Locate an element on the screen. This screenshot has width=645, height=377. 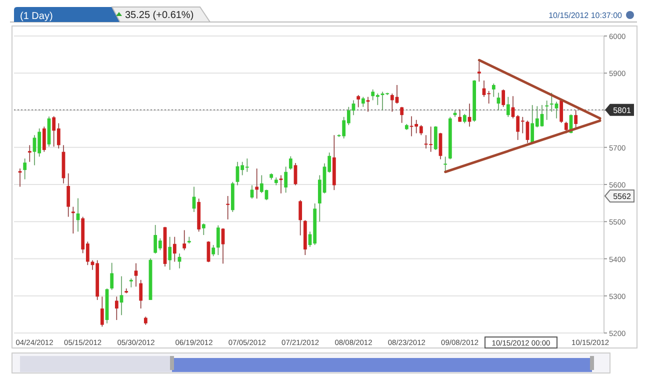
chart-subtitle: 35.25 (+0.61%) is located at coordinates (159, 15).